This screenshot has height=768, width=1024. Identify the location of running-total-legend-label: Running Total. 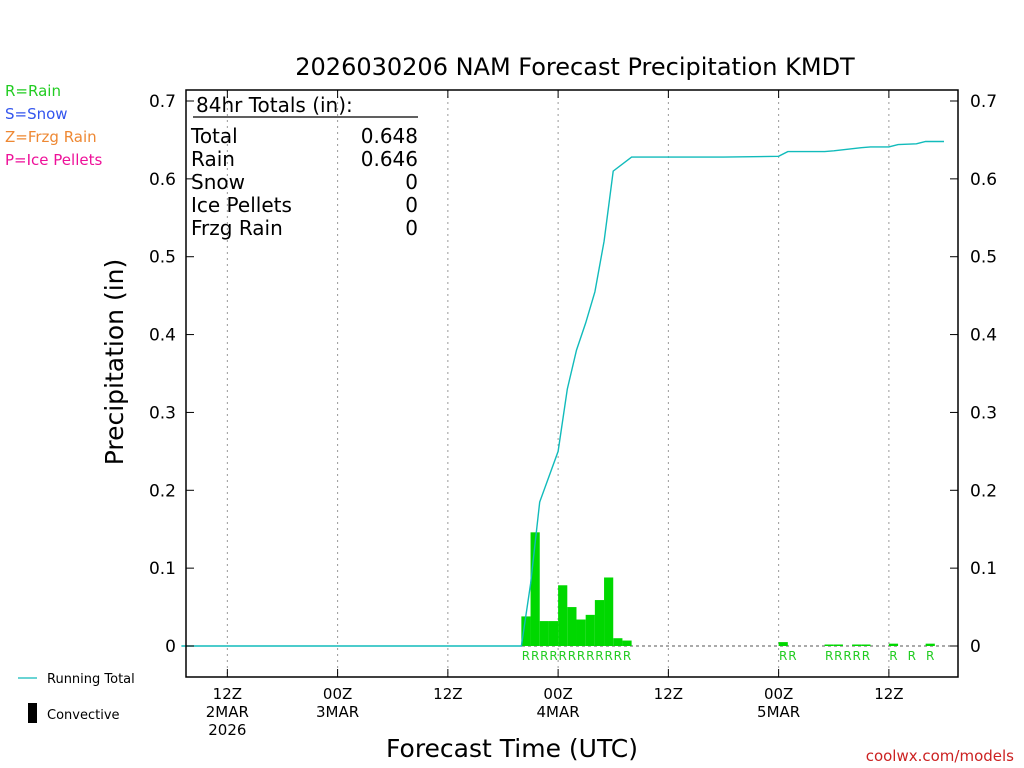
(91, 679).